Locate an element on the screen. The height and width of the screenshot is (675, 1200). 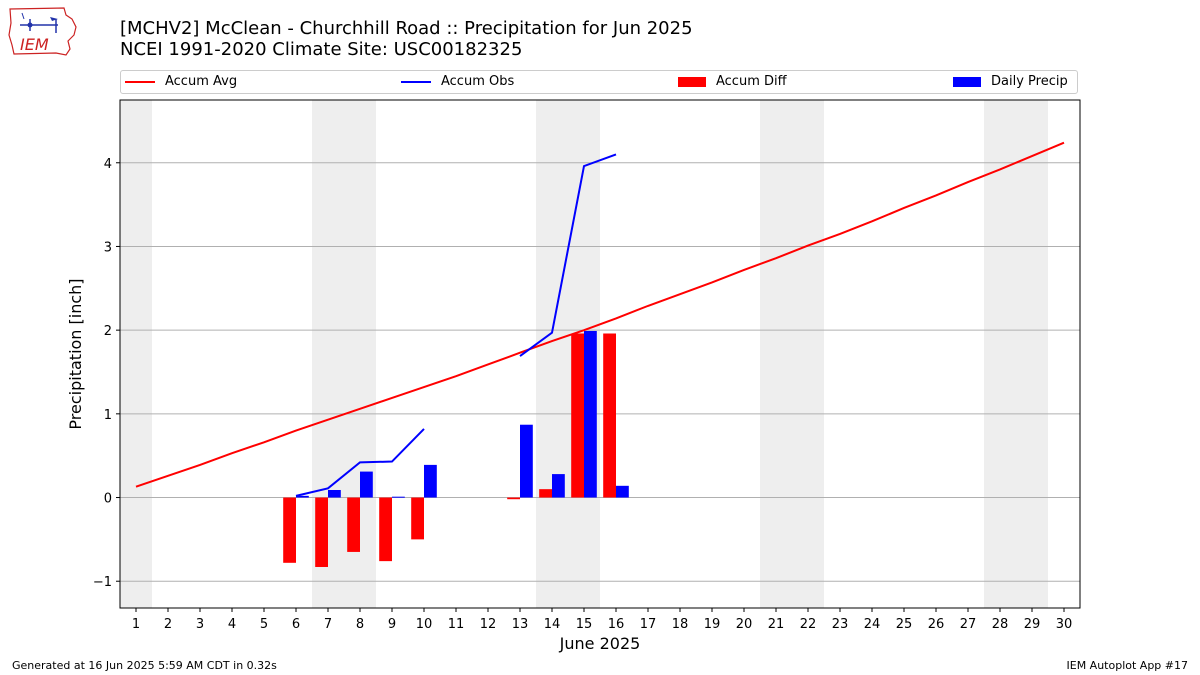
x-tick-label: 18 is located at coordinates (680, 624).